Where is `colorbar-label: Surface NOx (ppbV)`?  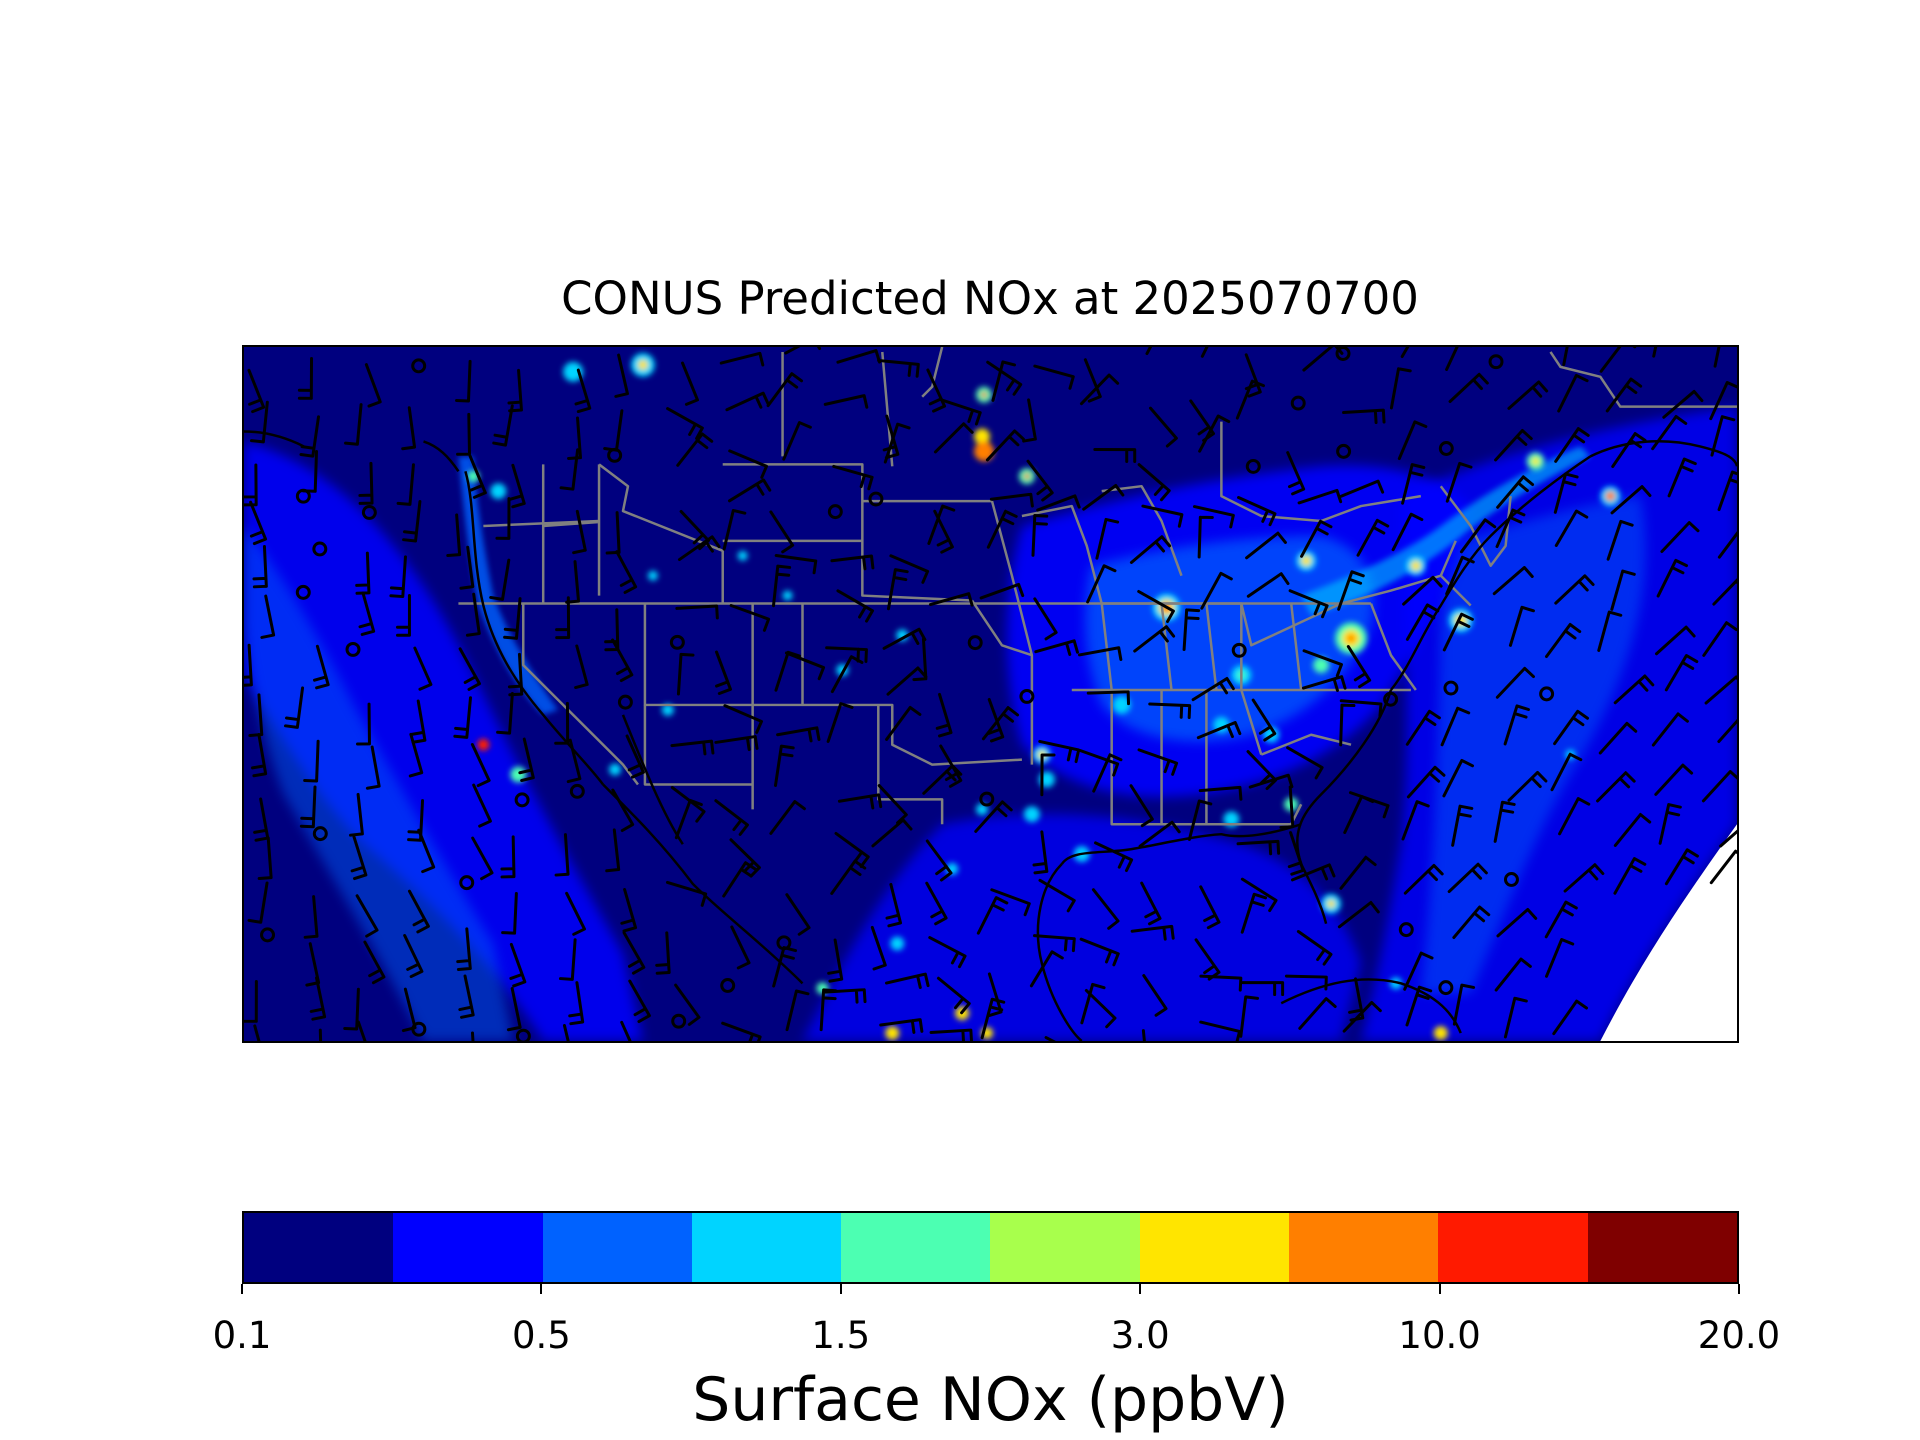
colorbar-label: Surface NOx (ppbV) is located at coordinates (990, 1400).